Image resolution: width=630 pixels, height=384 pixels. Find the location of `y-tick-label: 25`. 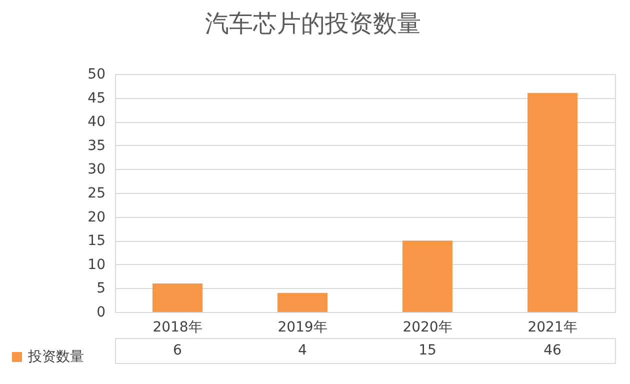

y-tick-label: 25 is located at coordinates (97, 194).